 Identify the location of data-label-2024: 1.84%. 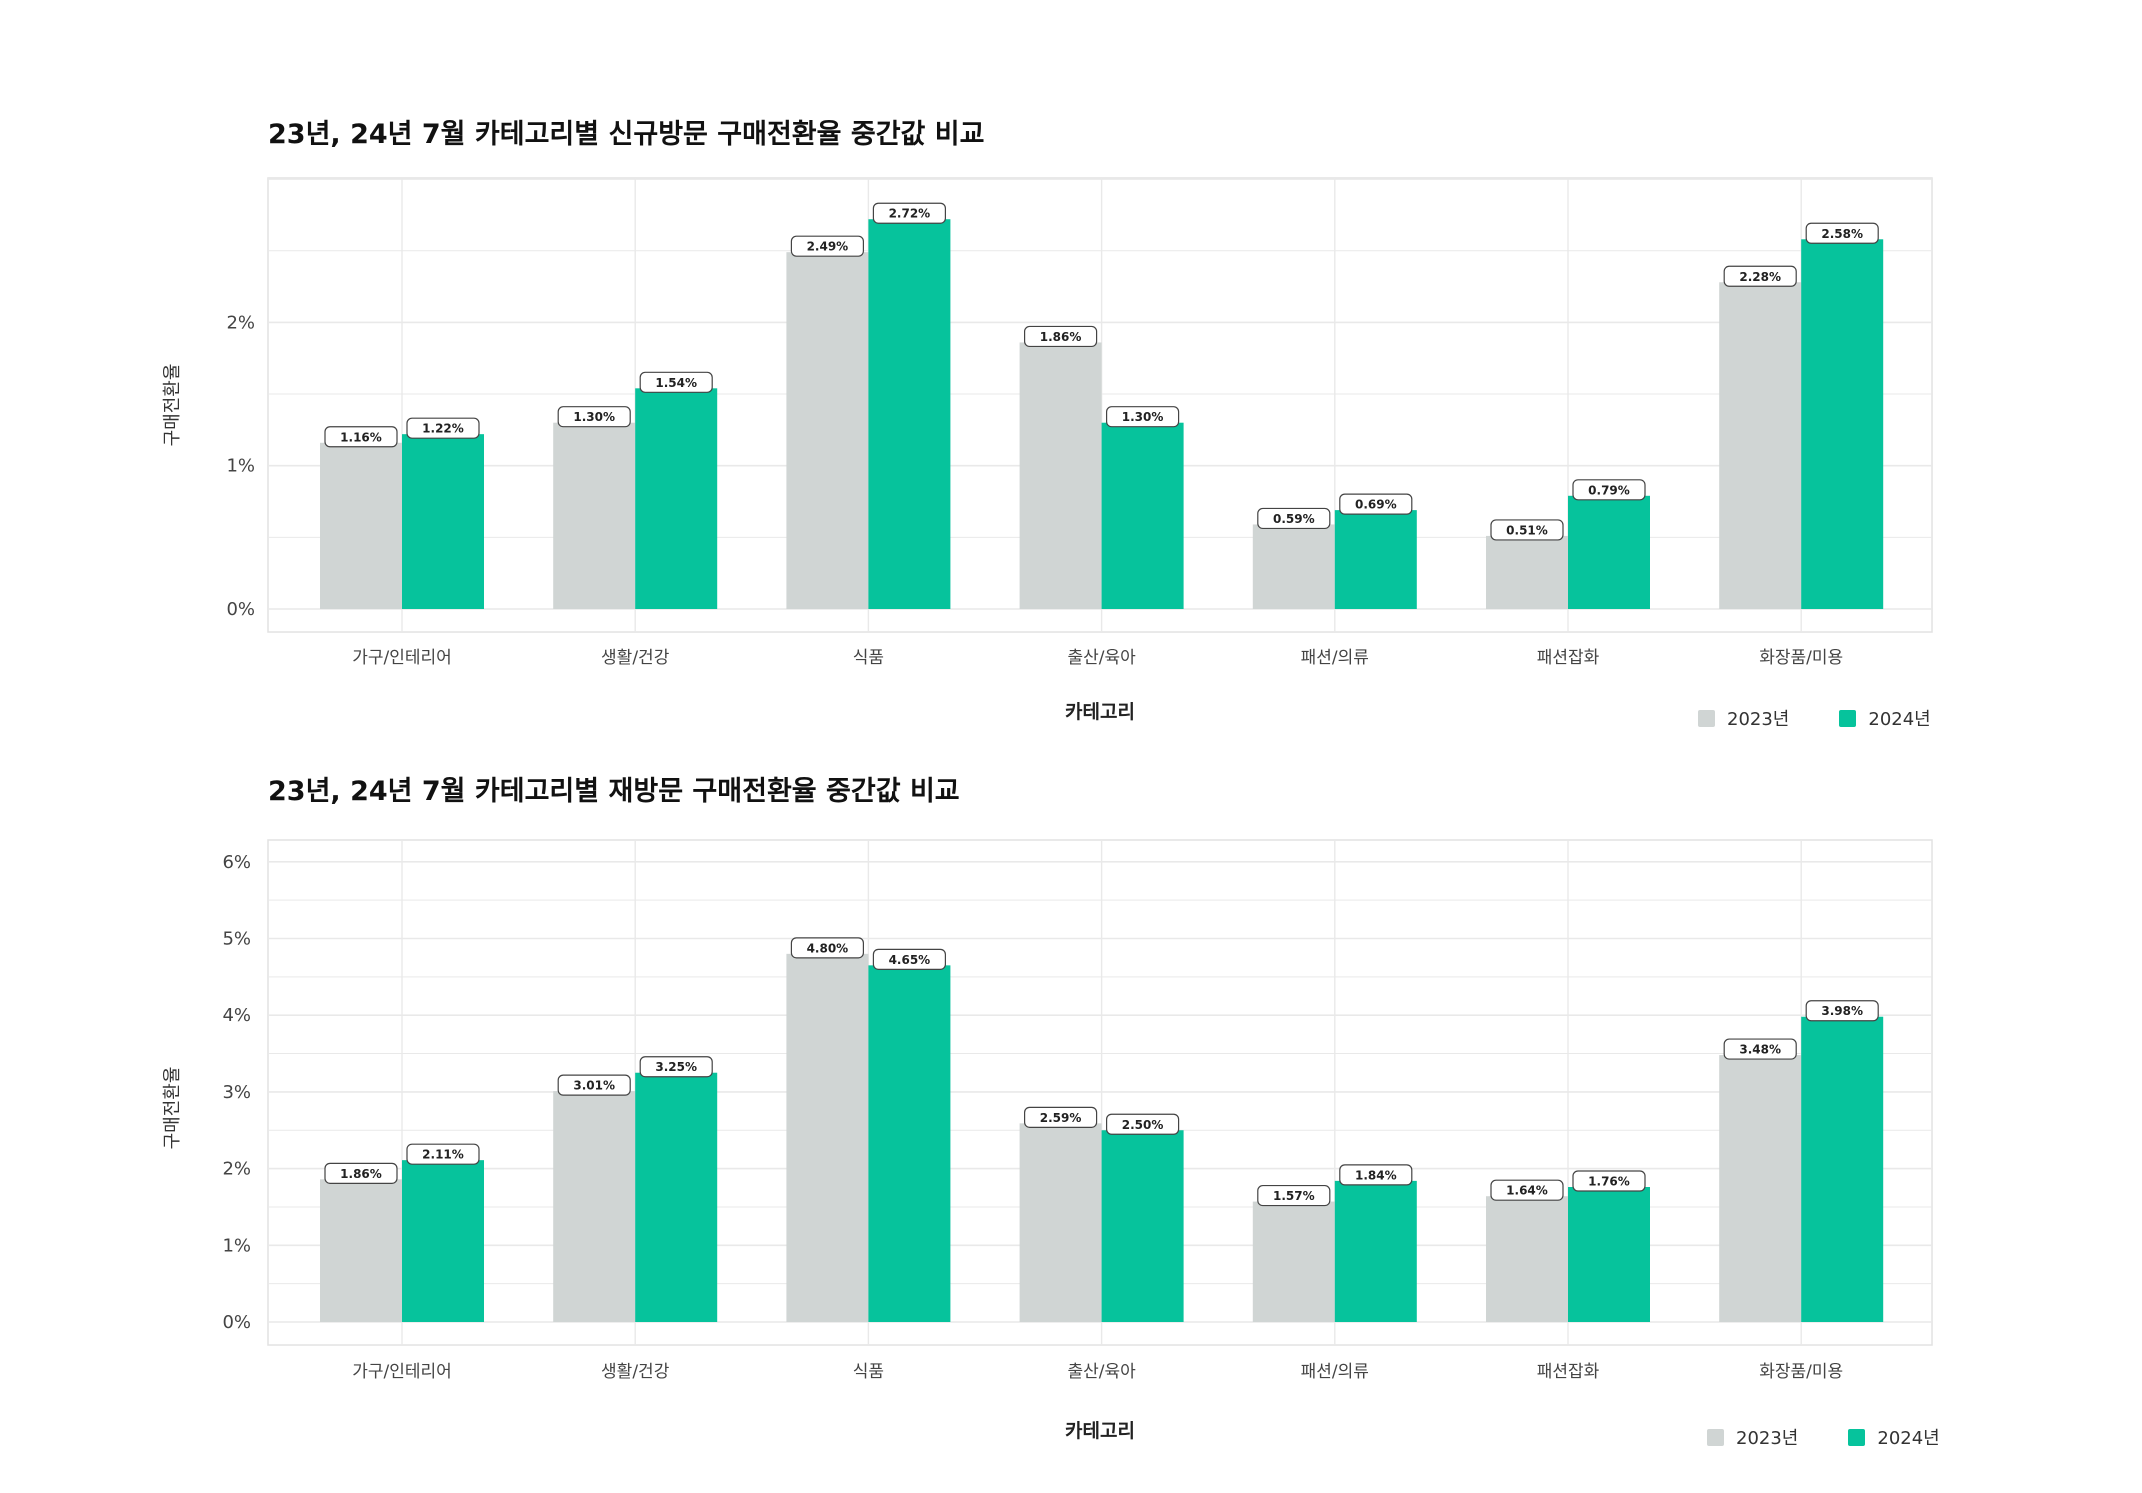
(1376, 1175).